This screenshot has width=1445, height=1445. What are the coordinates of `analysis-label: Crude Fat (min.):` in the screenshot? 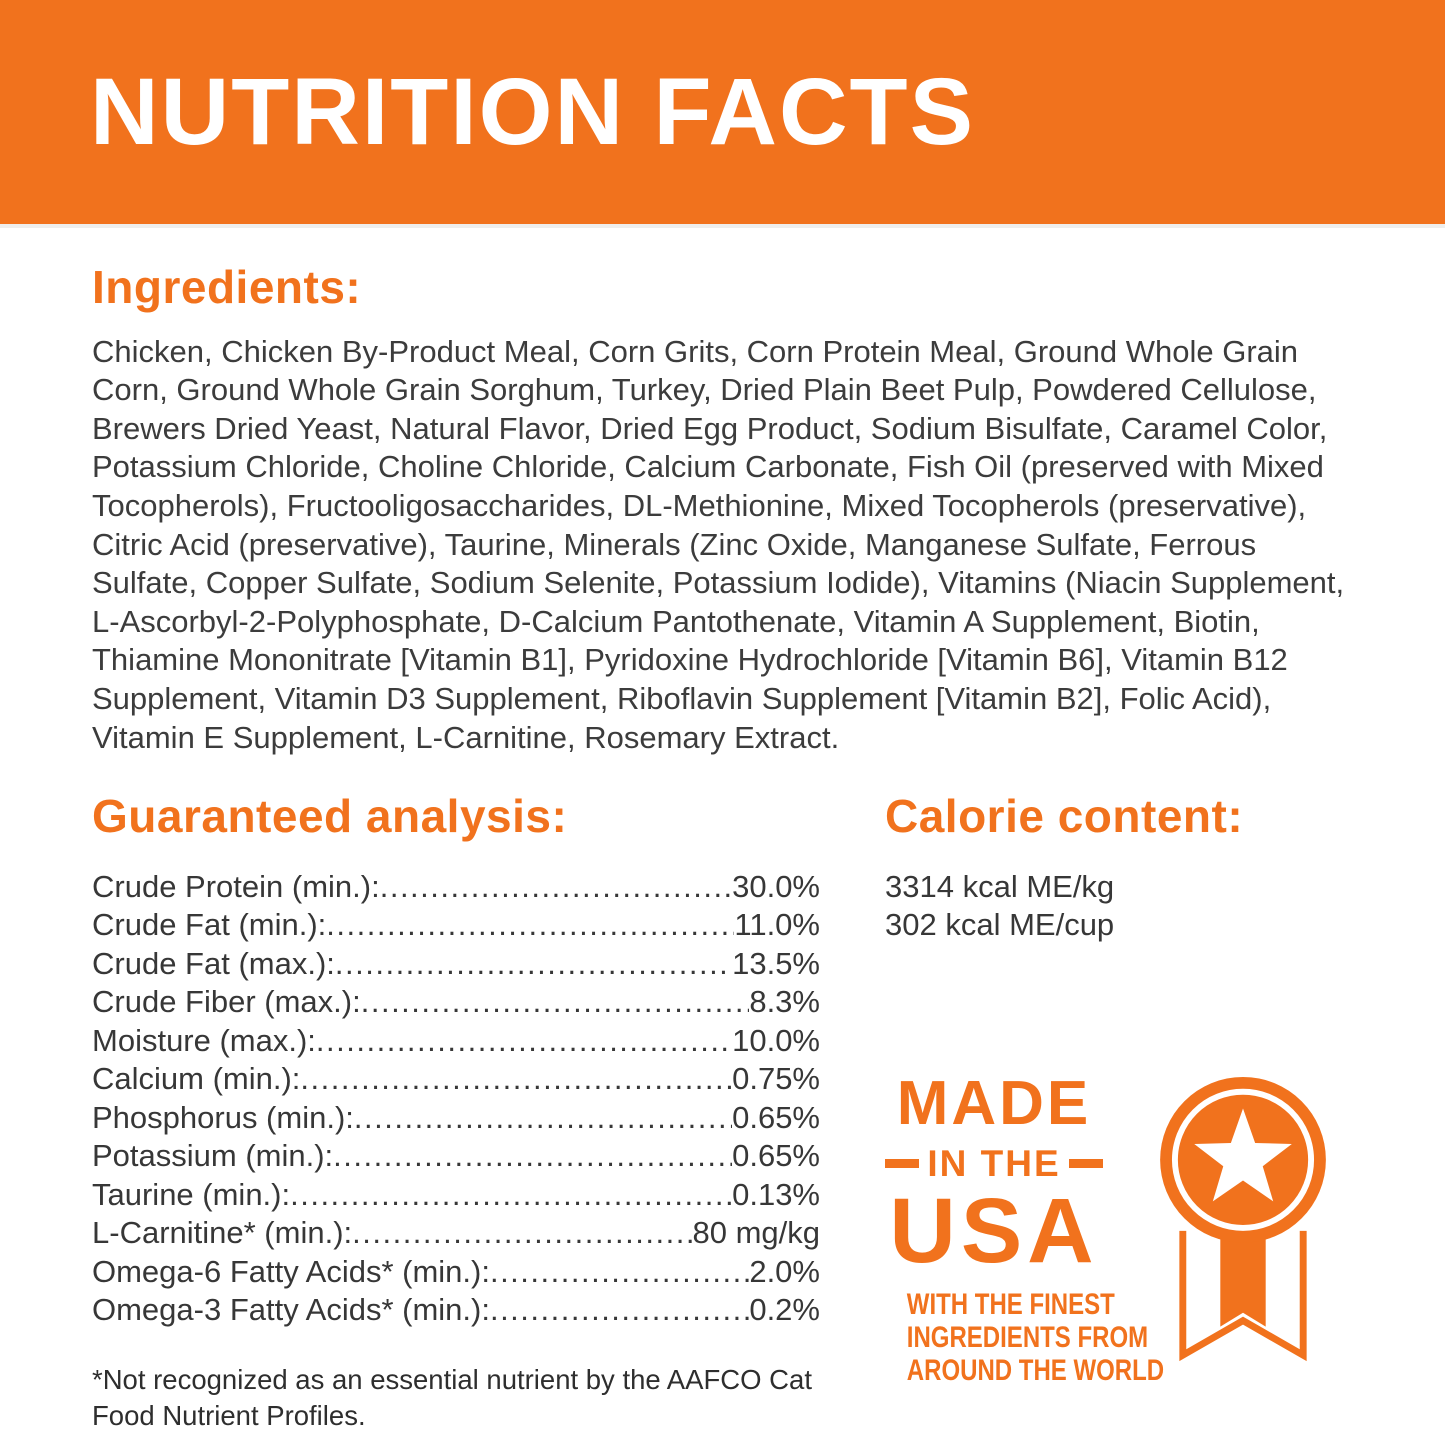 It's located at (209, 925).